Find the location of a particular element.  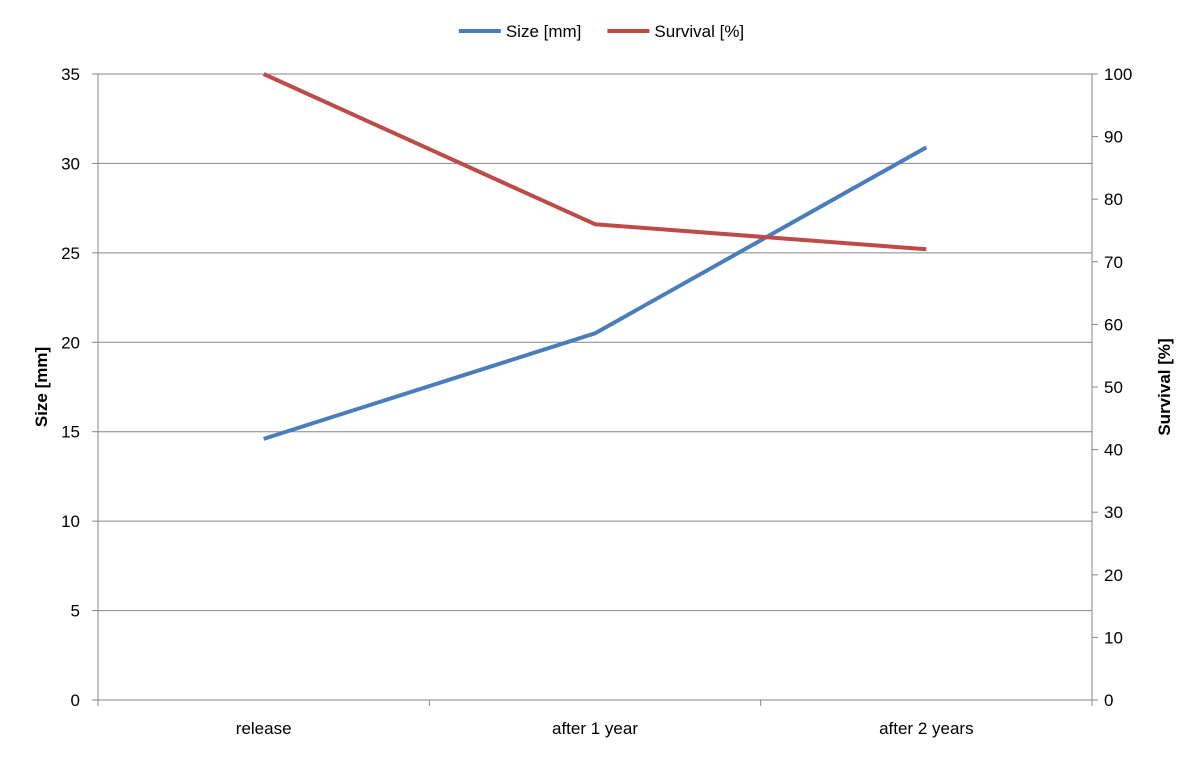

y-left-tick-label: 0 is located at coordinates (75, 700).